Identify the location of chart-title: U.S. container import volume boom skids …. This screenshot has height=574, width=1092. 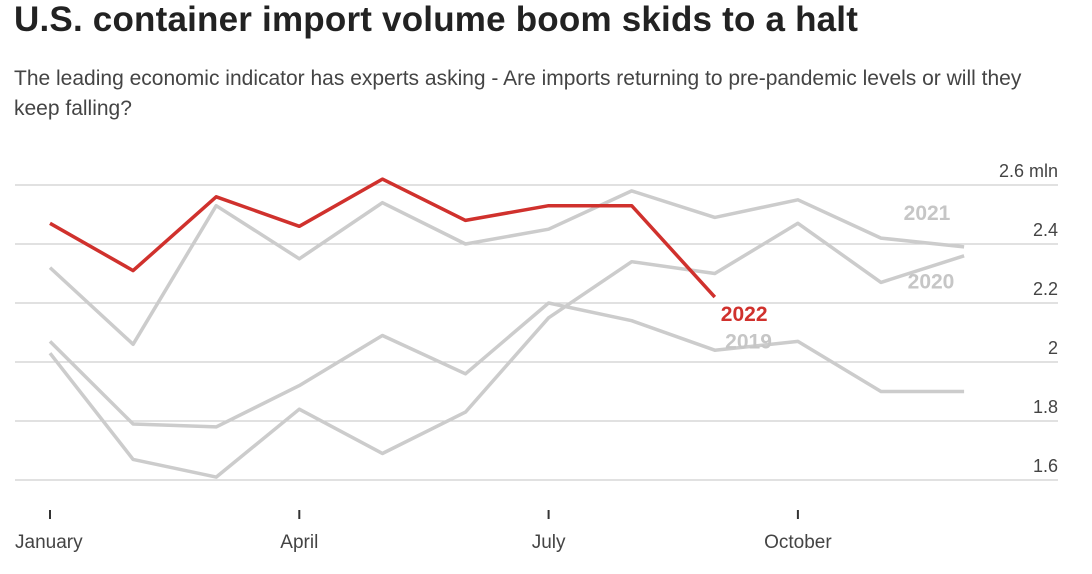
(436, 19).